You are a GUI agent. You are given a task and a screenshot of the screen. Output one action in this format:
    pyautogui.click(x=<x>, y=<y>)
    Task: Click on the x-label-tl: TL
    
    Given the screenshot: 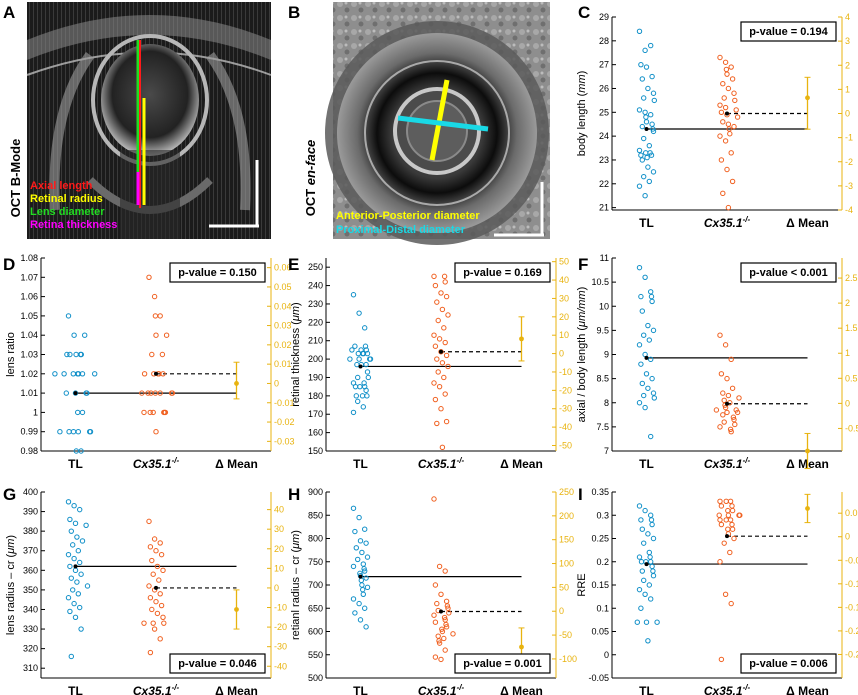 What is the action you would take?
    pyautogui.click(x=75, y=689)
    